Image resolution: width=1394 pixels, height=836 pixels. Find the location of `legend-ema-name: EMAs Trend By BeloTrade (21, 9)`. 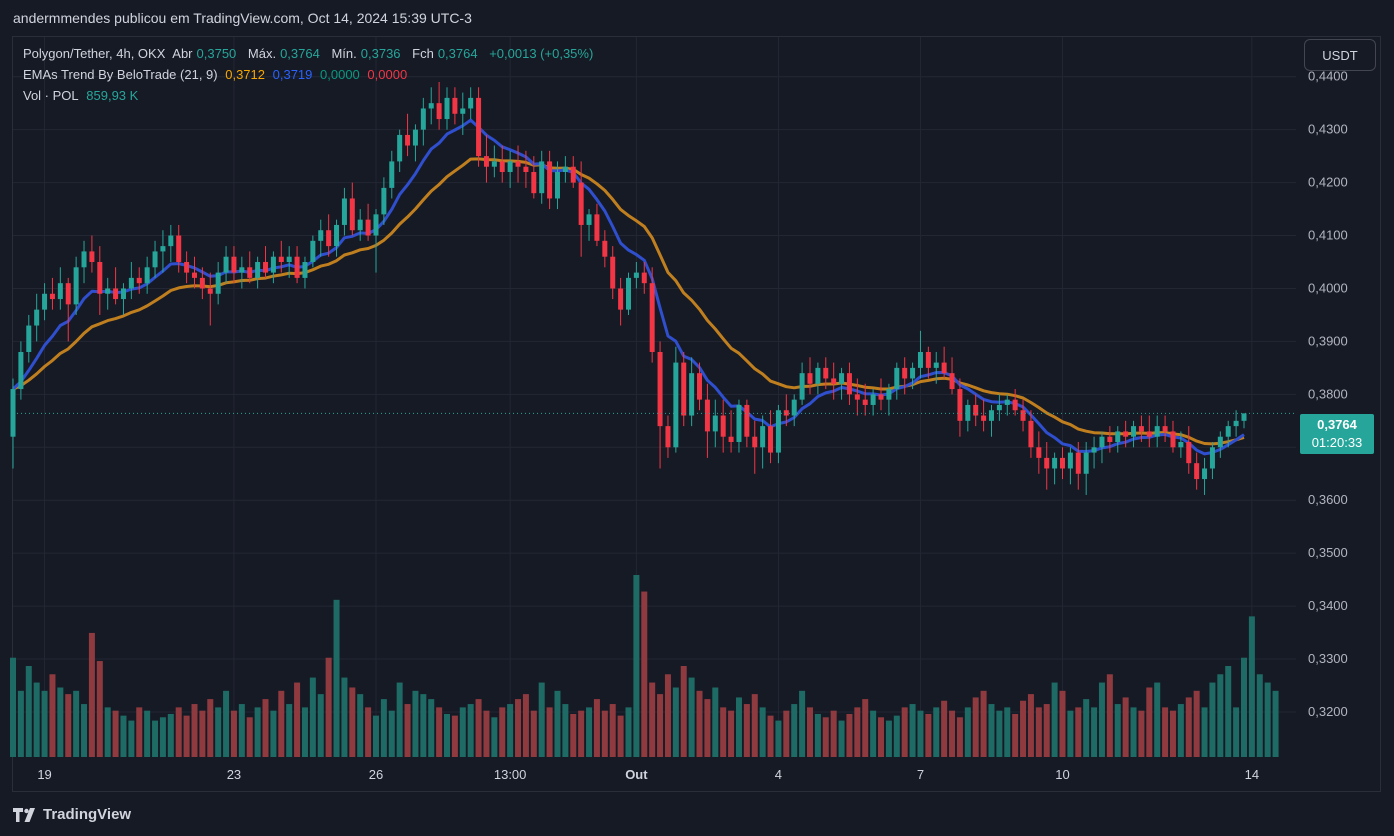

legend-ema-name: EMAs Trend By BeloTrade (21, 9) is located at coordinates (120, 74).